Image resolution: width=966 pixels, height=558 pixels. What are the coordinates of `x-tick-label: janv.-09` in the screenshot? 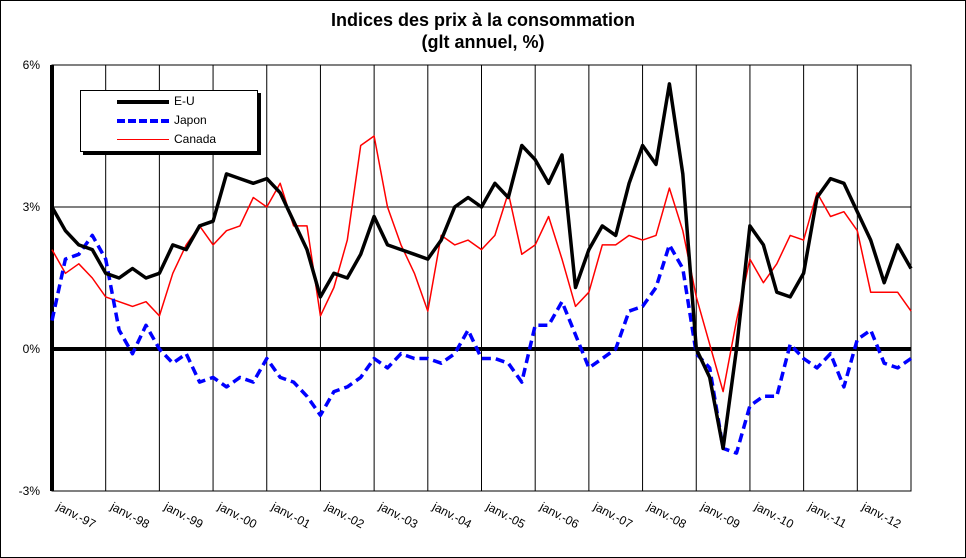 It's located at (720, 515).